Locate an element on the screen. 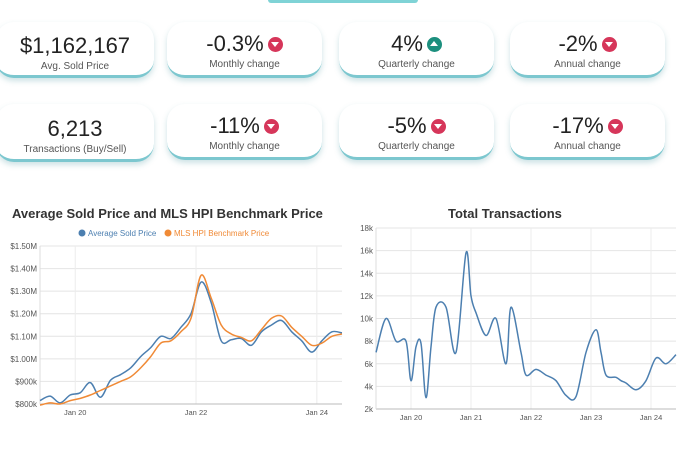  kpi-value: -11% is located at coordinates (244, 126).